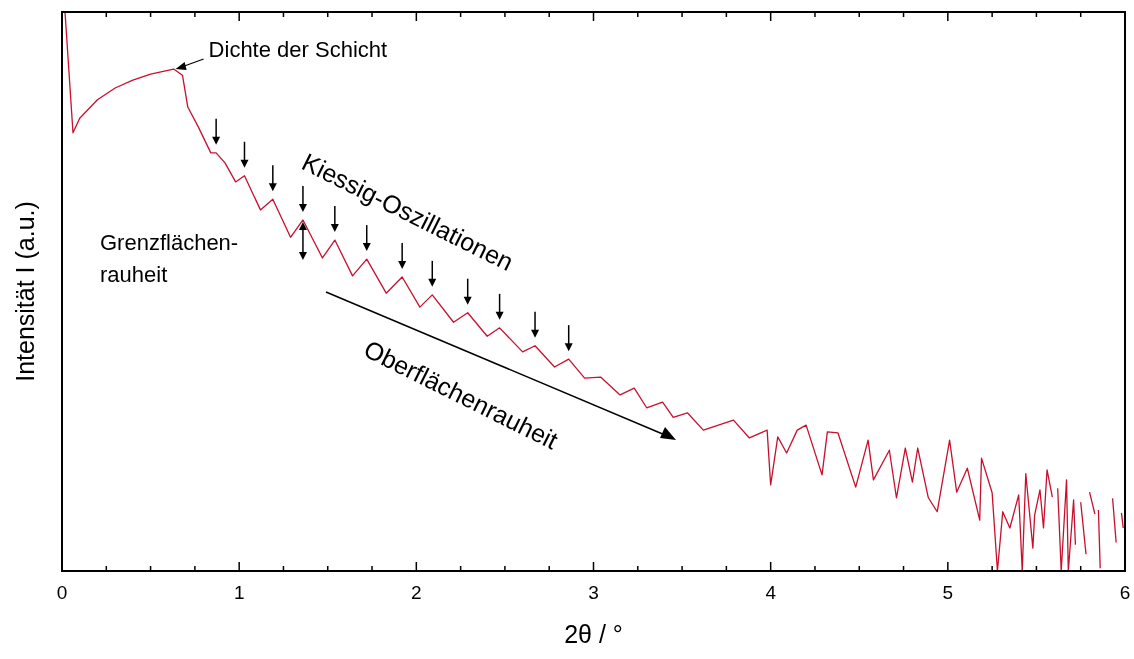 Image resolution: width=1134 pixels, height=659 pixels. I want to click on x-tick-label: 6, so click(1125, 592).